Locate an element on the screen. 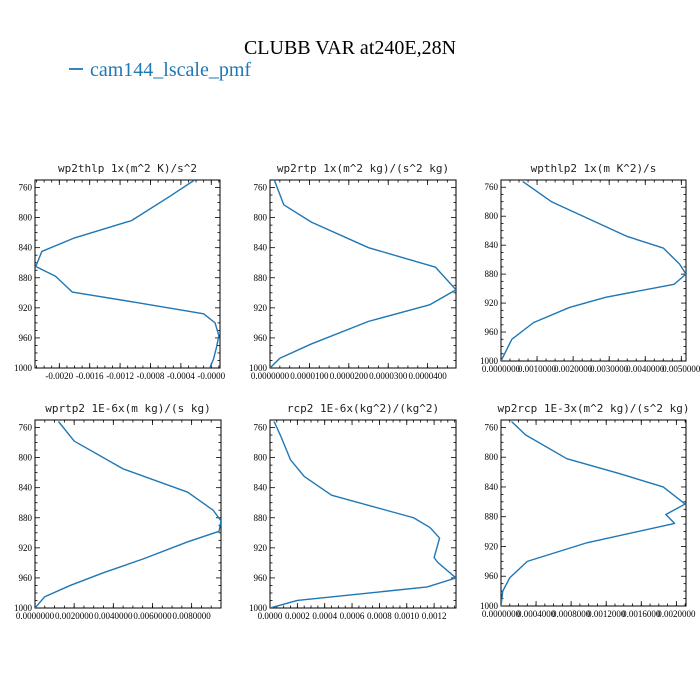 The image size is (700, 700). x-tick-label: -0.0004 is located at coordinates (181, 376).